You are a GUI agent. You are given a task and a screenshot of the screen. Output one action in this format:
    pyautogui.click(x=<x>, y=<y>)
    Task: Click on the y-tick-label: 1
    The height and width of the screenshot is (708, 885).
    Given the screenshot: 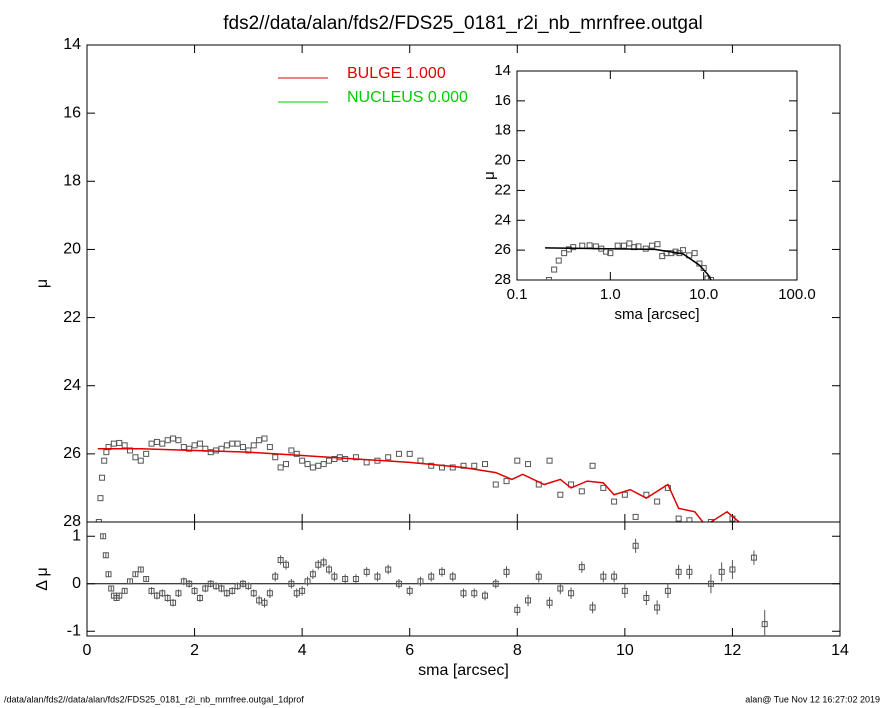 What is the action you would take?
    pyautogui.click(x=76, y=535)
    